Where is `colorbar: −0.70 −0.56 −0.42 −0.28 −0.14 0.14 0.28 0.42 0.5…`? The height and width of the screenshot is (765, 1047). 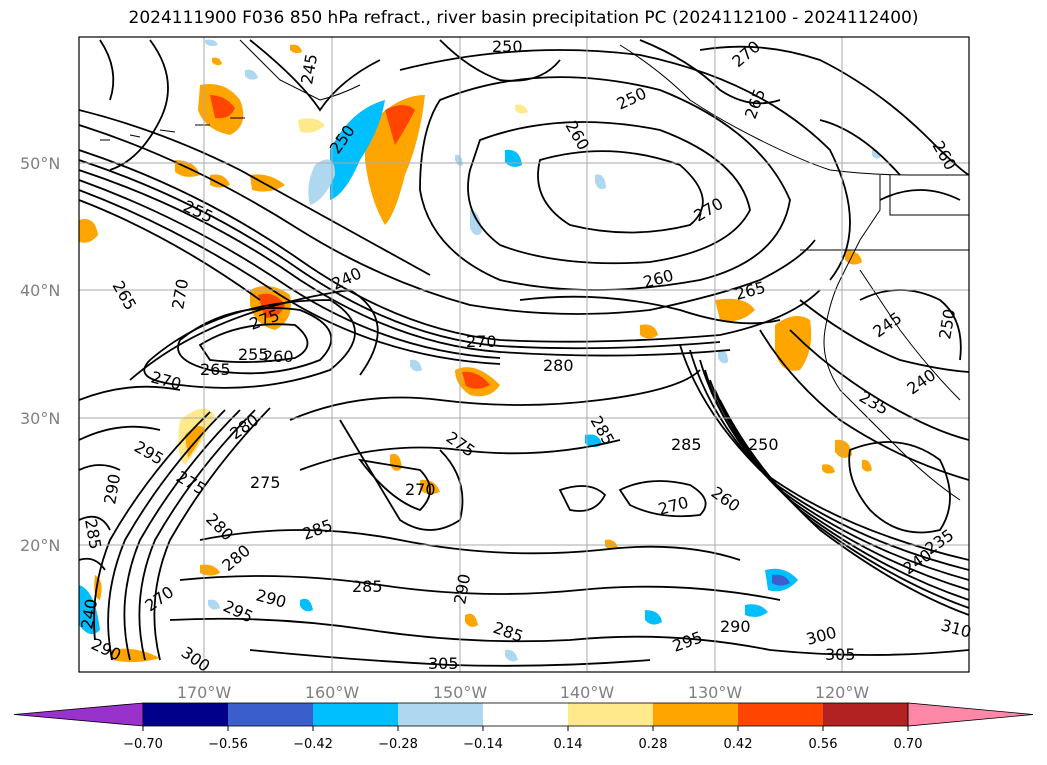 colorbar: −0.70 −0.56 −0.42 −0.28 −0.14 0.14 0.28 0.42 0.5… is located at coordinates (523, 727).